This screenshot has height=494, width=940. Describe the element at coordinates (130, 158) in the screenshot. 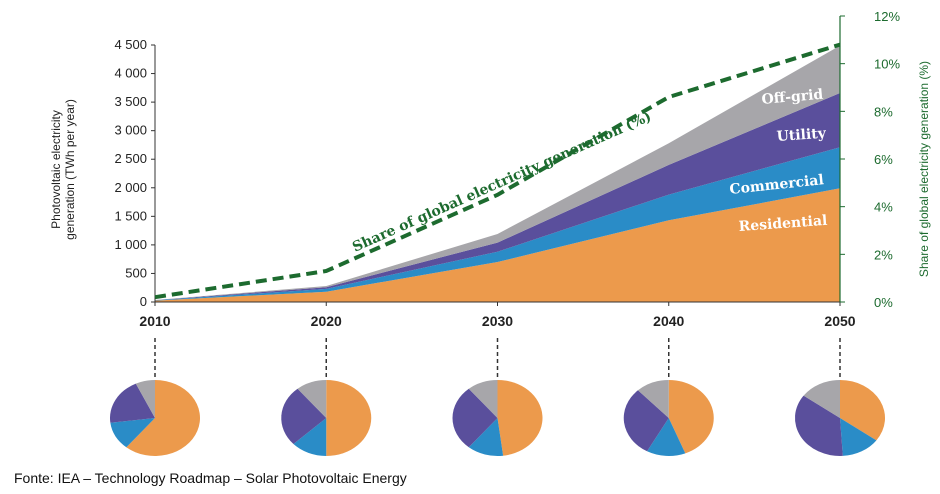

I see `left-tick-label: 2 500` at that location.